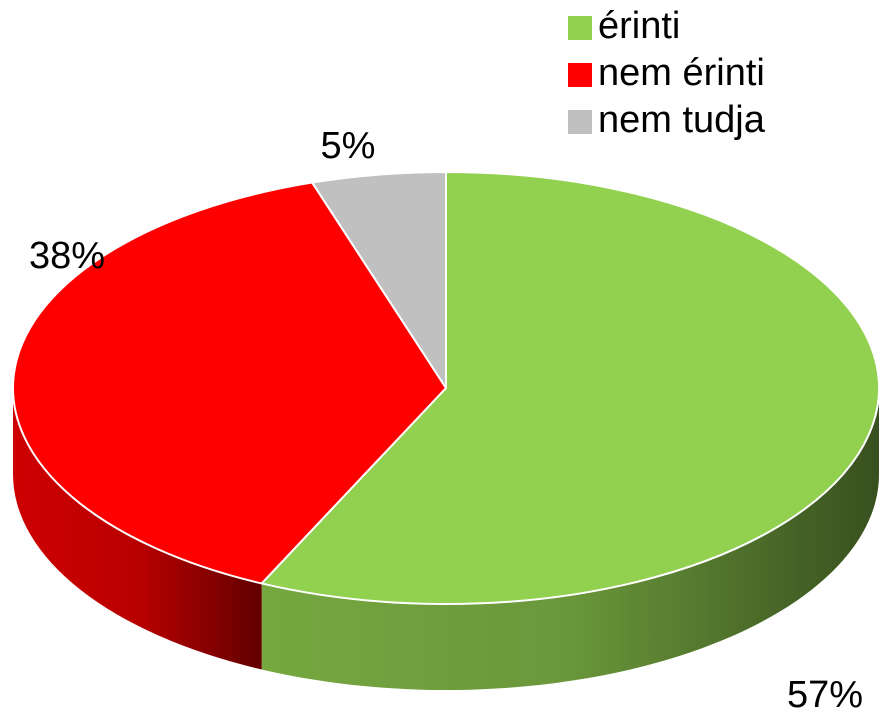 This screenshot has height=716, width=881. Describe the element at coordinates (639, 26) in the screenshot. I see `legend-label: érinti` at that location.